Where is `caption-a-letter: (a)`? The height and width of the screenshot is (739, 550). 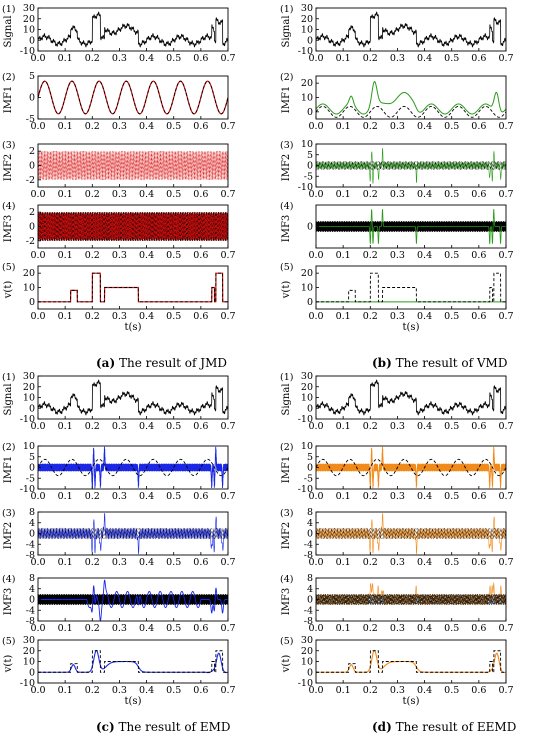 caption-a-letter: (a) is located at coordinates (106, 363).